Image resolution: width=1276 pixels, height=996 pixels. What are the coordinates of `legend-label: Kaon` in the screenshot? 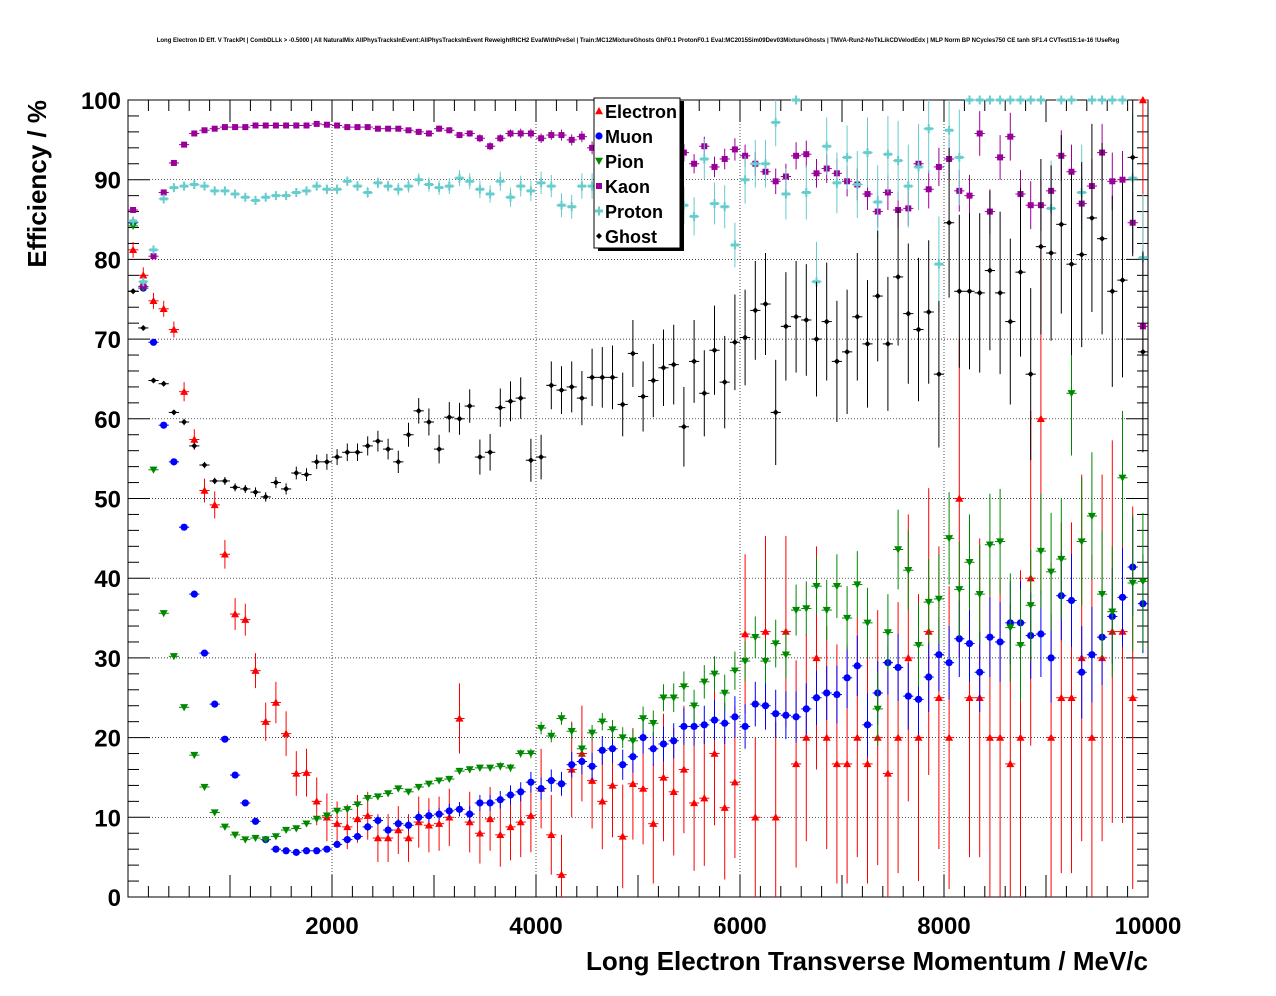 It's located at (627, 187).